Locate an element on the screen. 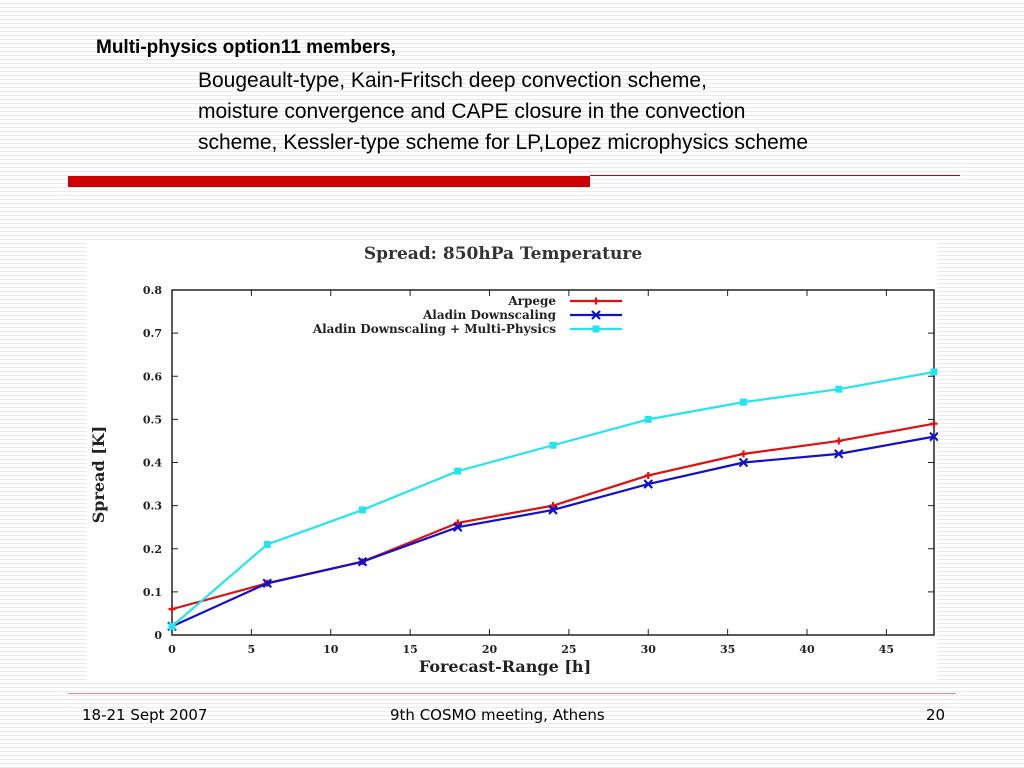 This screenshot has height=768, width=1024. x-axis-label: Forecast-Range [h] is located at coordinates (505, 666).